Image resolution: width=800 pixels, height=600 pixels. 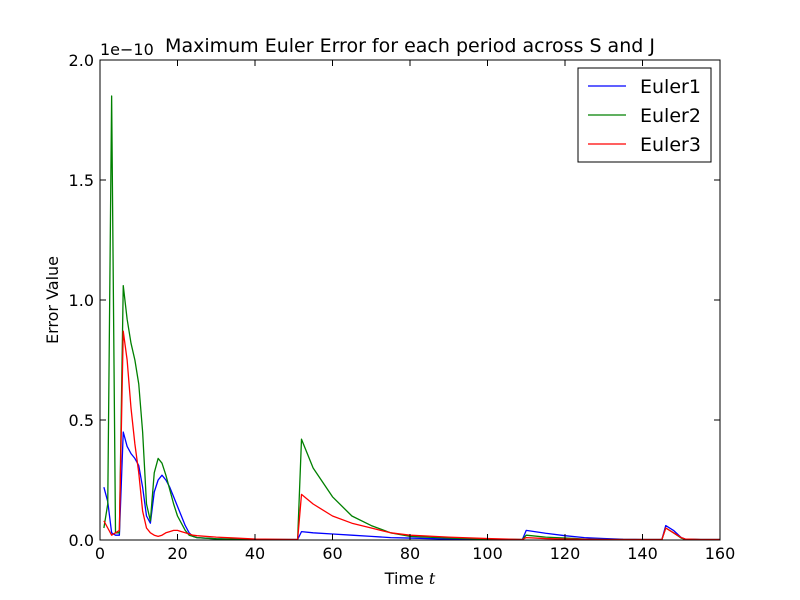 I want to click on legend-label-euler3: Euler3, so click(x=670, y=145).